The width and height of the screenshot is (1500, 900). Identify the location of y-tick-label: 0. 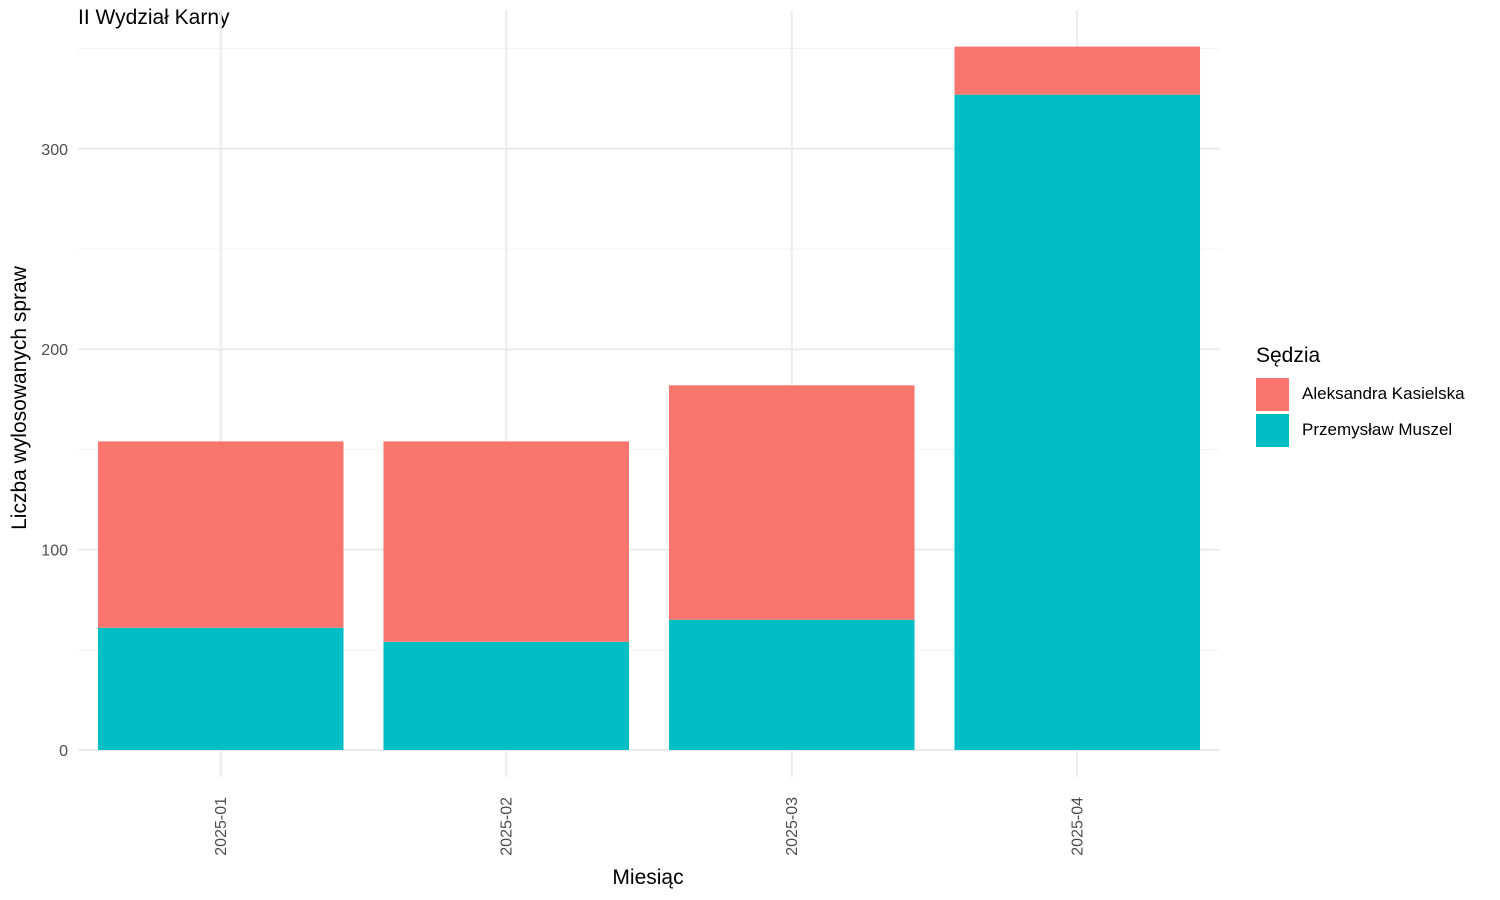
(63, 751).